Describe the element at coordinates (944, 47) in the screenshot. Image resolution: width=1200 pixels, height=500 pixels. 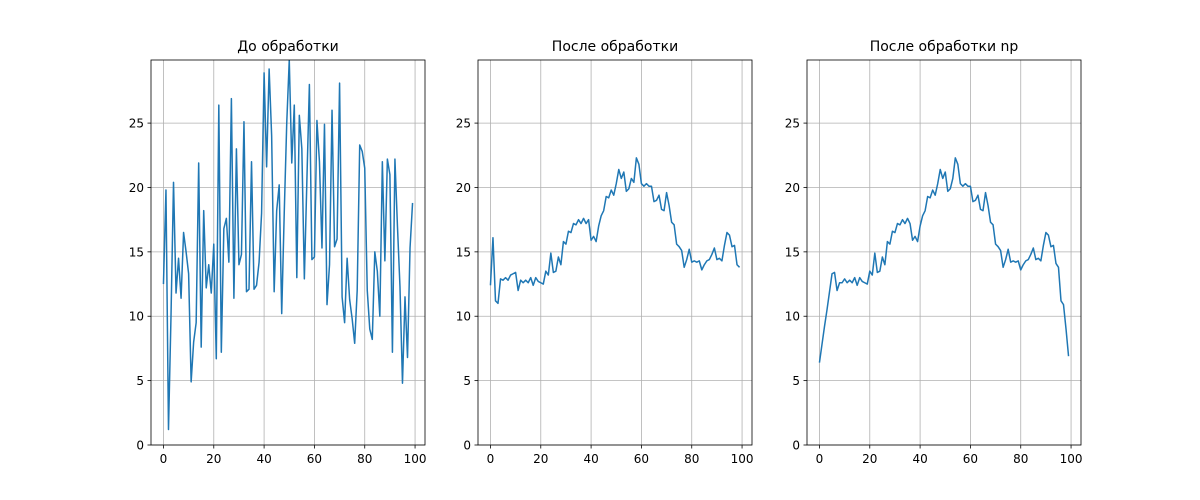
I see `chart-title: После обработки np` at that location.